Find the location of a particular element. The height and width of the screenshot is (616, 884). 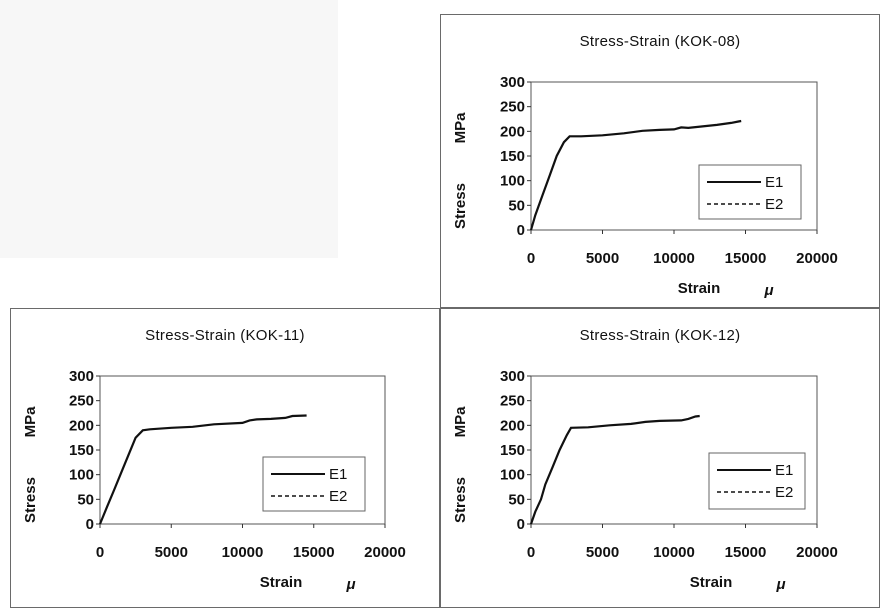

chart-title: Stress-Strain (KOK-12) is located at coordinates (660, 335).